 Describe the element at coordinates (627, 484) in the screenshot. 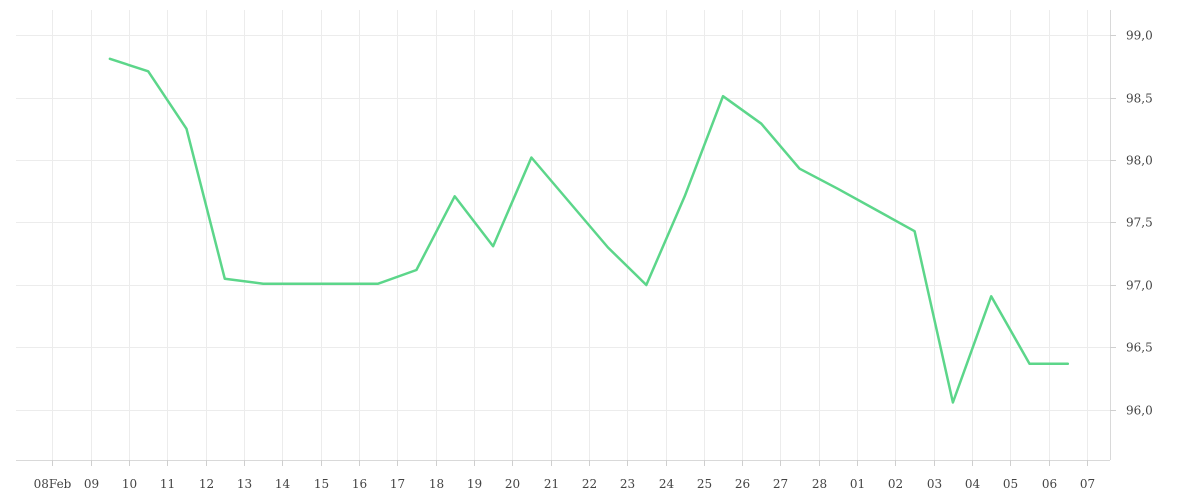

I see `x-tick-label: 23` at that location.